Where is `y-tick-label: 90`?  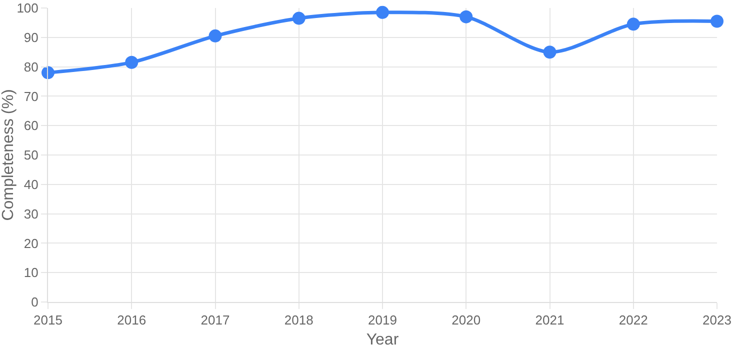
y-tick-label: 90 is located at coordinates (31, 37).